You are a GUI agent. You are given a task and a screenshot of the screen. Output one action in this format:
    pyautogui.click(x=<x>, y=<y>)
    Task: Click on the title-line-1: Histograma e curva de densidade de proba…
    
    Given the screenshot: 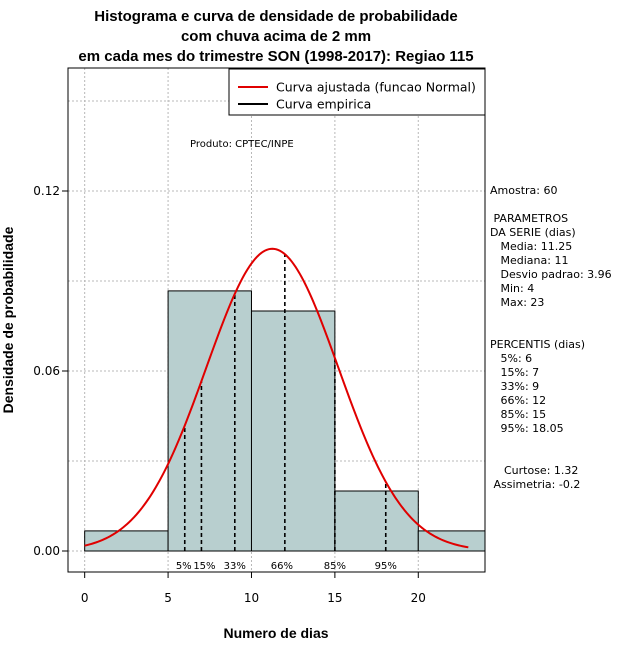 What is the action you would take?
    pyautogui.click(x=275, y=16)
    